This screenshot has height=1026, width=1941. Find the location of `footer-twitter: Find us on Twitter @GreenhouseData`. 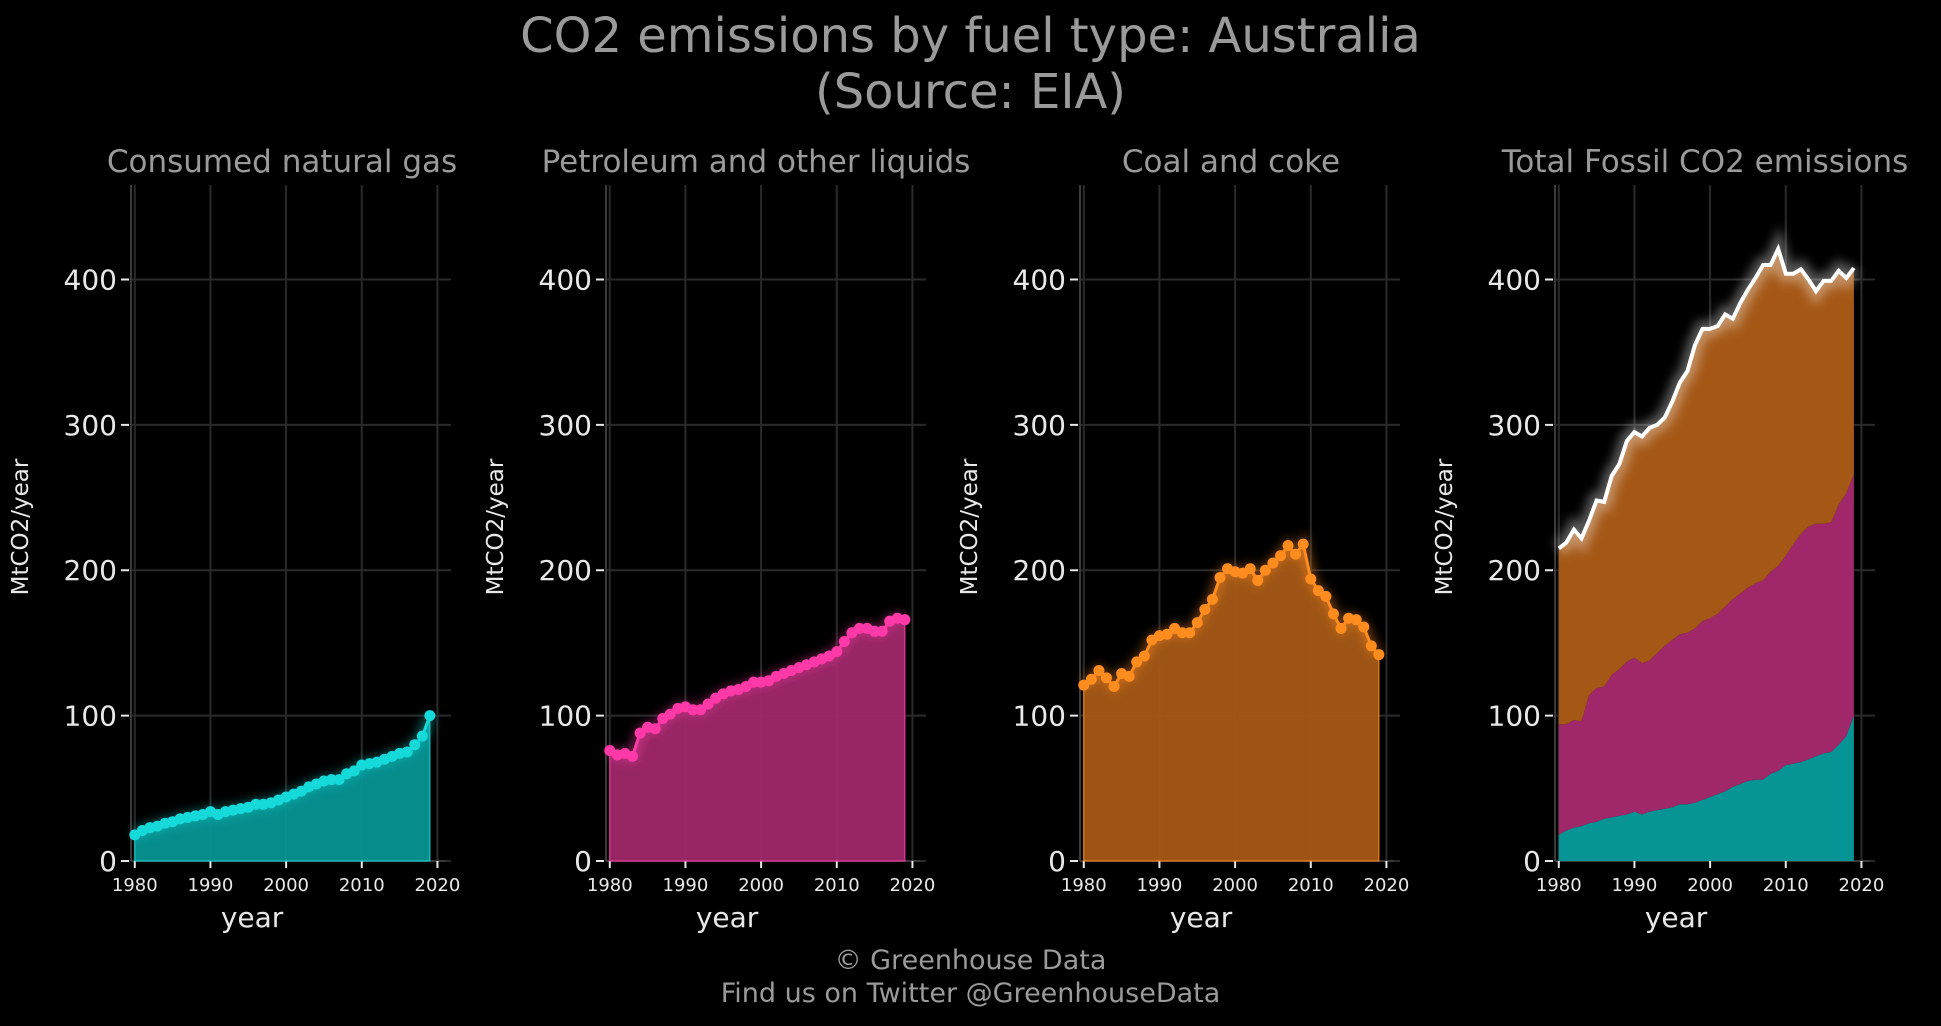

footer-twitter: Find us on Twitter @GreenhouseData is located at coordinates (970, 993).